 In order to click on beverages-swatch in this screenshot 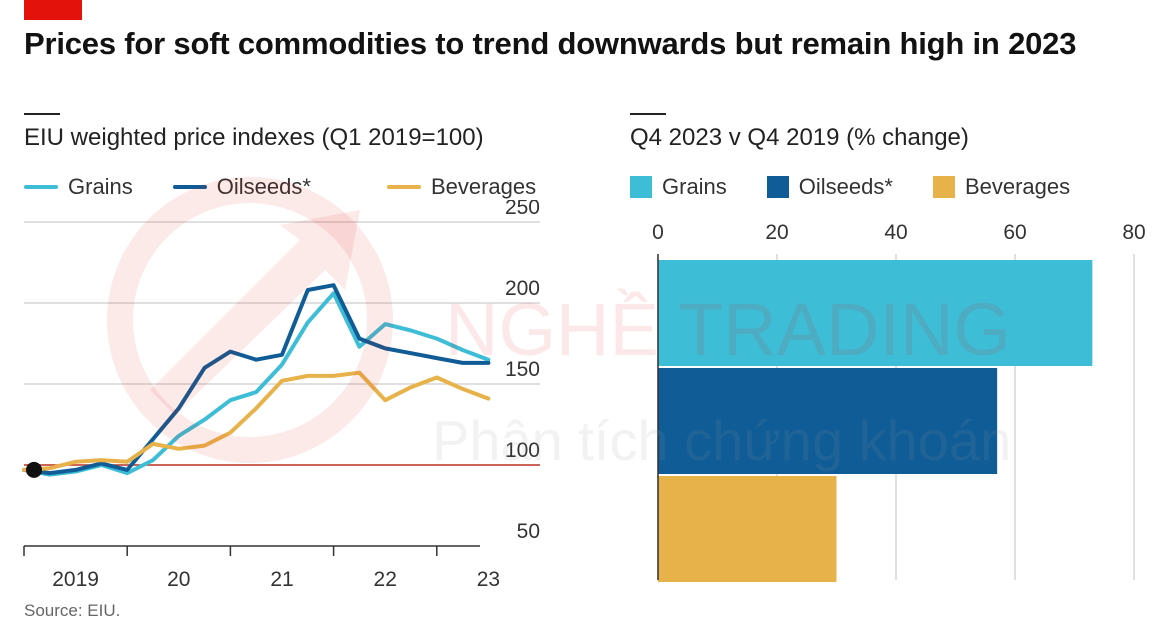, I will do `click(403, 187)`.